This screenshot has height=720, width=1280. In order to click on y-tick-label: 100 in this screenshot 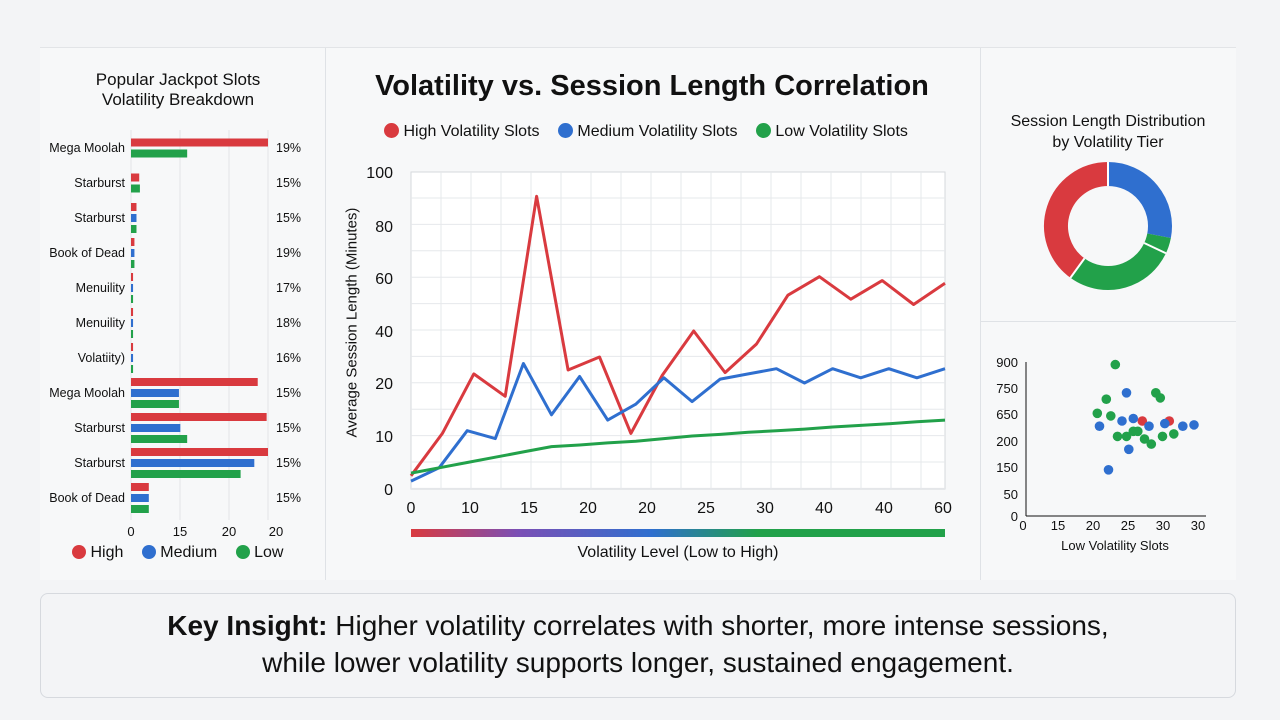, I will do `click(379, 173)`.